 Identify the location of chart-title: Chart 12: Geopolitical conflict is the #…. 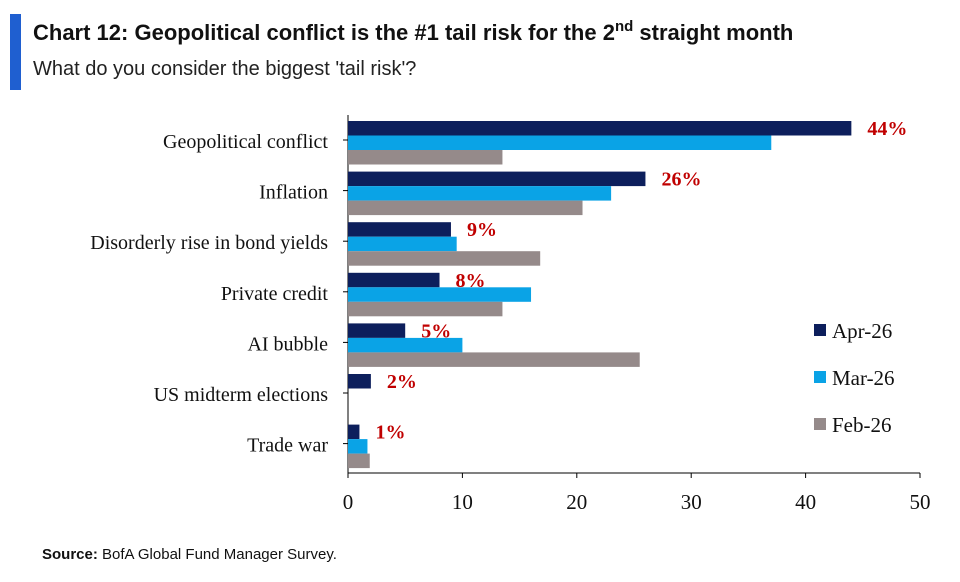
(413, 32).